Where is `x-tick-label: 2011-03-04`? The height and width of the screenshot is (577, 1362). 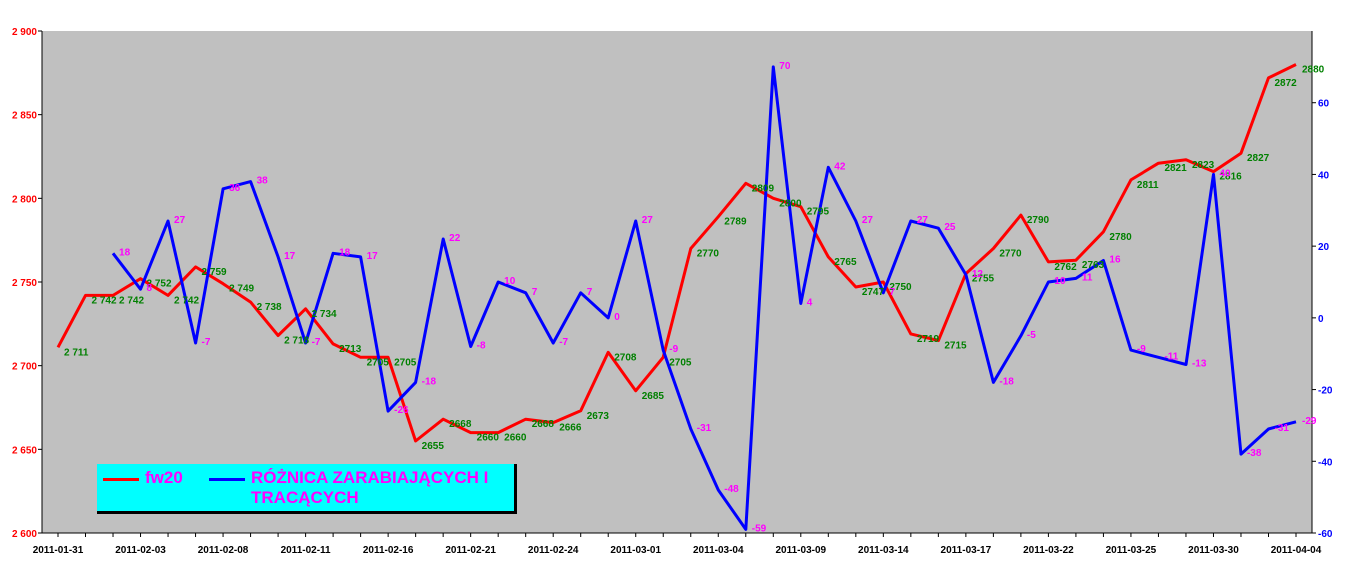
x-tick-label: 2011-03-04 is located at coordinates (718, 550).